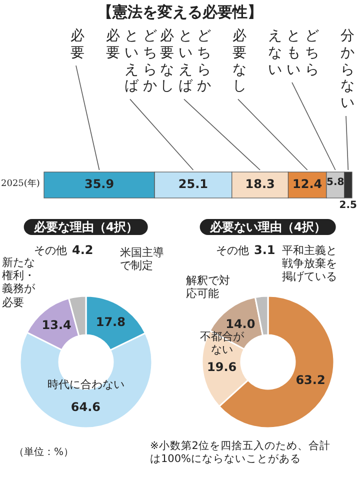  Describe the element at coordinates (241, 323) in the screenshot. I see `data-label: 14.0` at that location.